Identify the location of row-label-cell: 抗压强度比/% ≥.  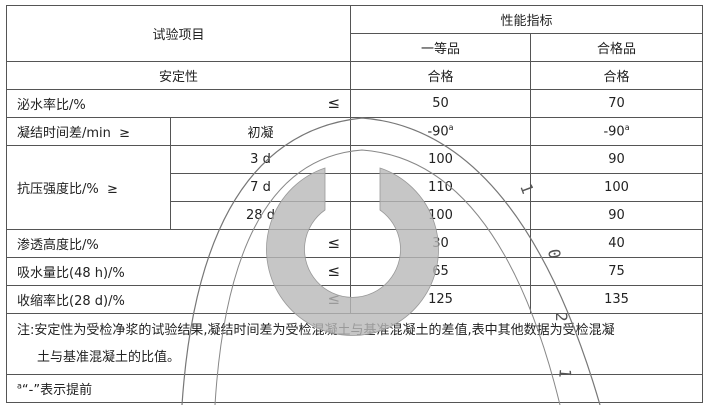
(88, 187).